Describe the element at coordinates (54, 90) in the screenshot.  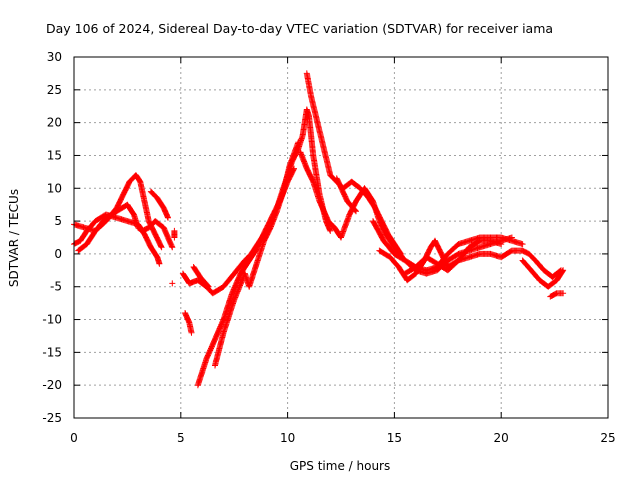
I see `y-tick-label: 25` at that location.